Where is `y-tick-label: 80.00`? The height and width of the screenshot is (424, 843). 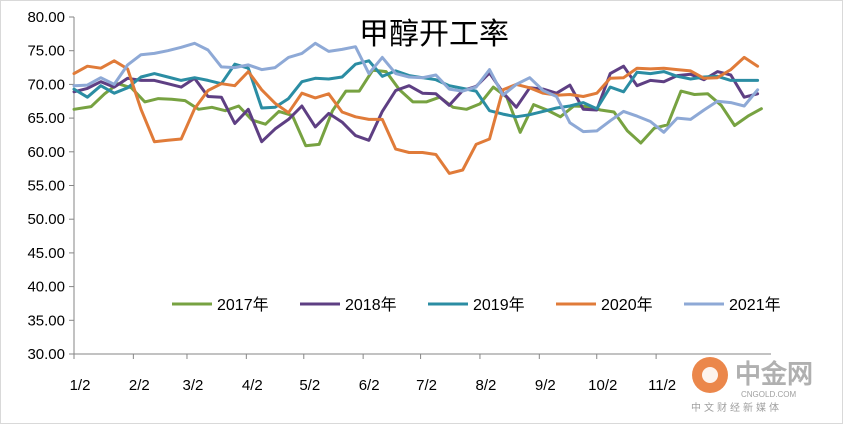 y-tick-label: 80.00 is located at coordinates (46, 17).